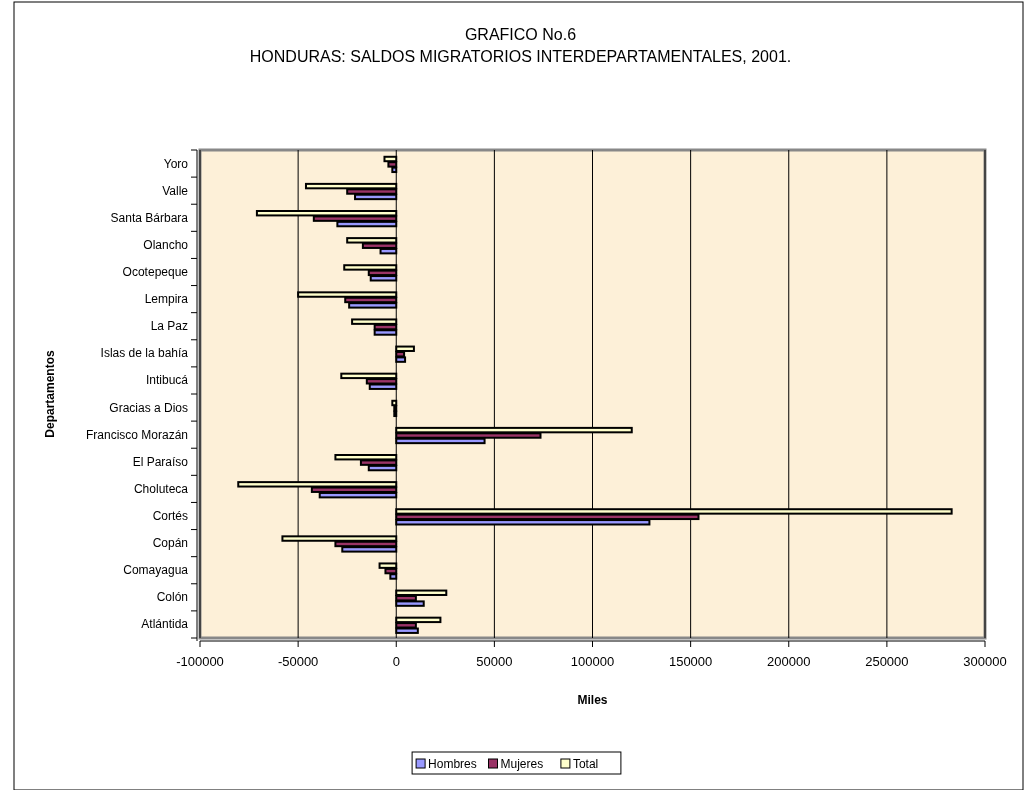 This screenshot has width=1029, height=790. Describe the element at coordinates (144, 353) in the screenshot. I see `y-tick-label: Islas de la bahía` at that location.